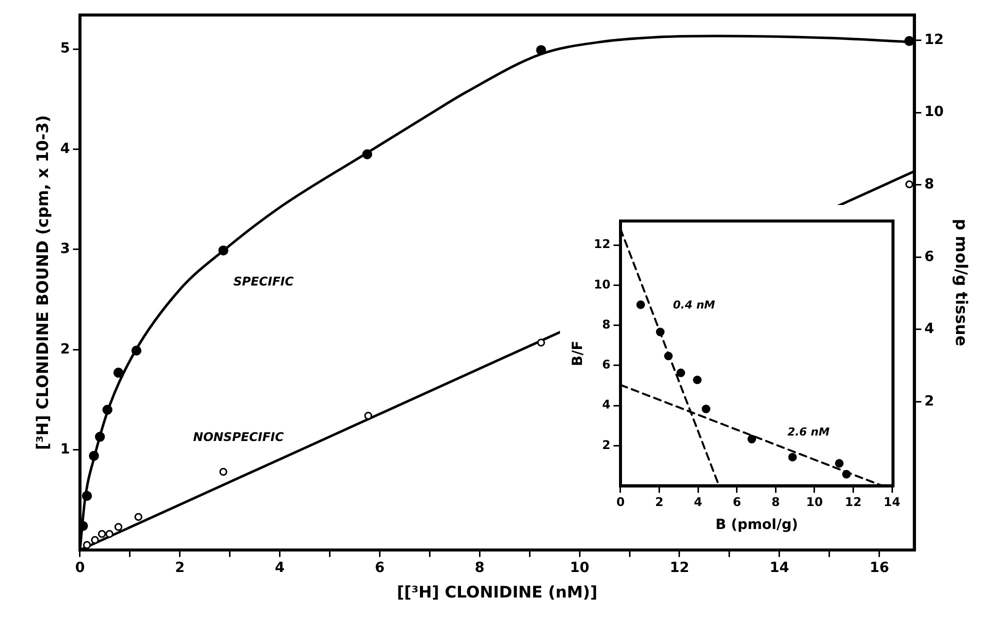  Describe the element at coordinates (65, 48) in the screenshot. I see `y-tick-label: 5` at that location.